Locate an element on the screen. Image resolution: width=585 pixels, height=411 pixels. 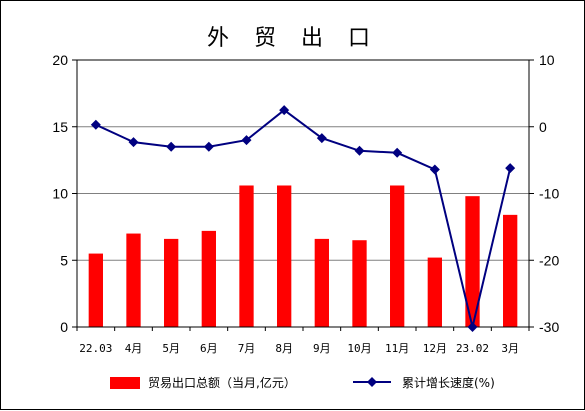
x-axis-label-6: 9月 is located at coordinates (322, 348).